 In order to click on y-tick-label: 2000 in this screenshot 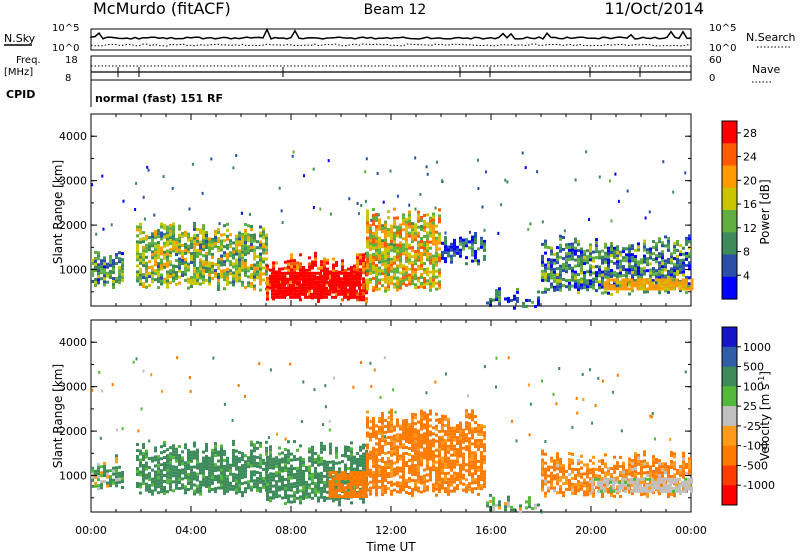, I will do `click(73, 225)`.